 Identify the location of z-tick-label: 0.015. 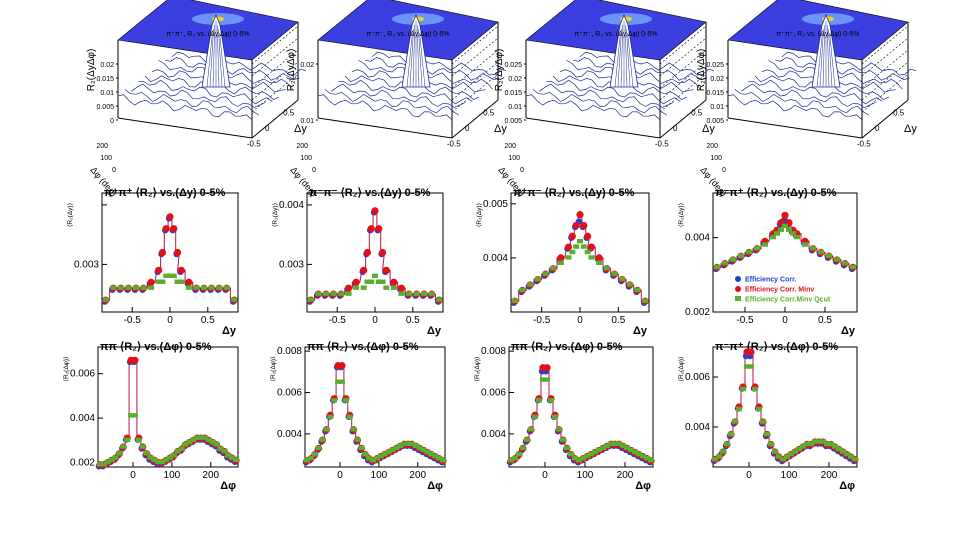
(513, 93).